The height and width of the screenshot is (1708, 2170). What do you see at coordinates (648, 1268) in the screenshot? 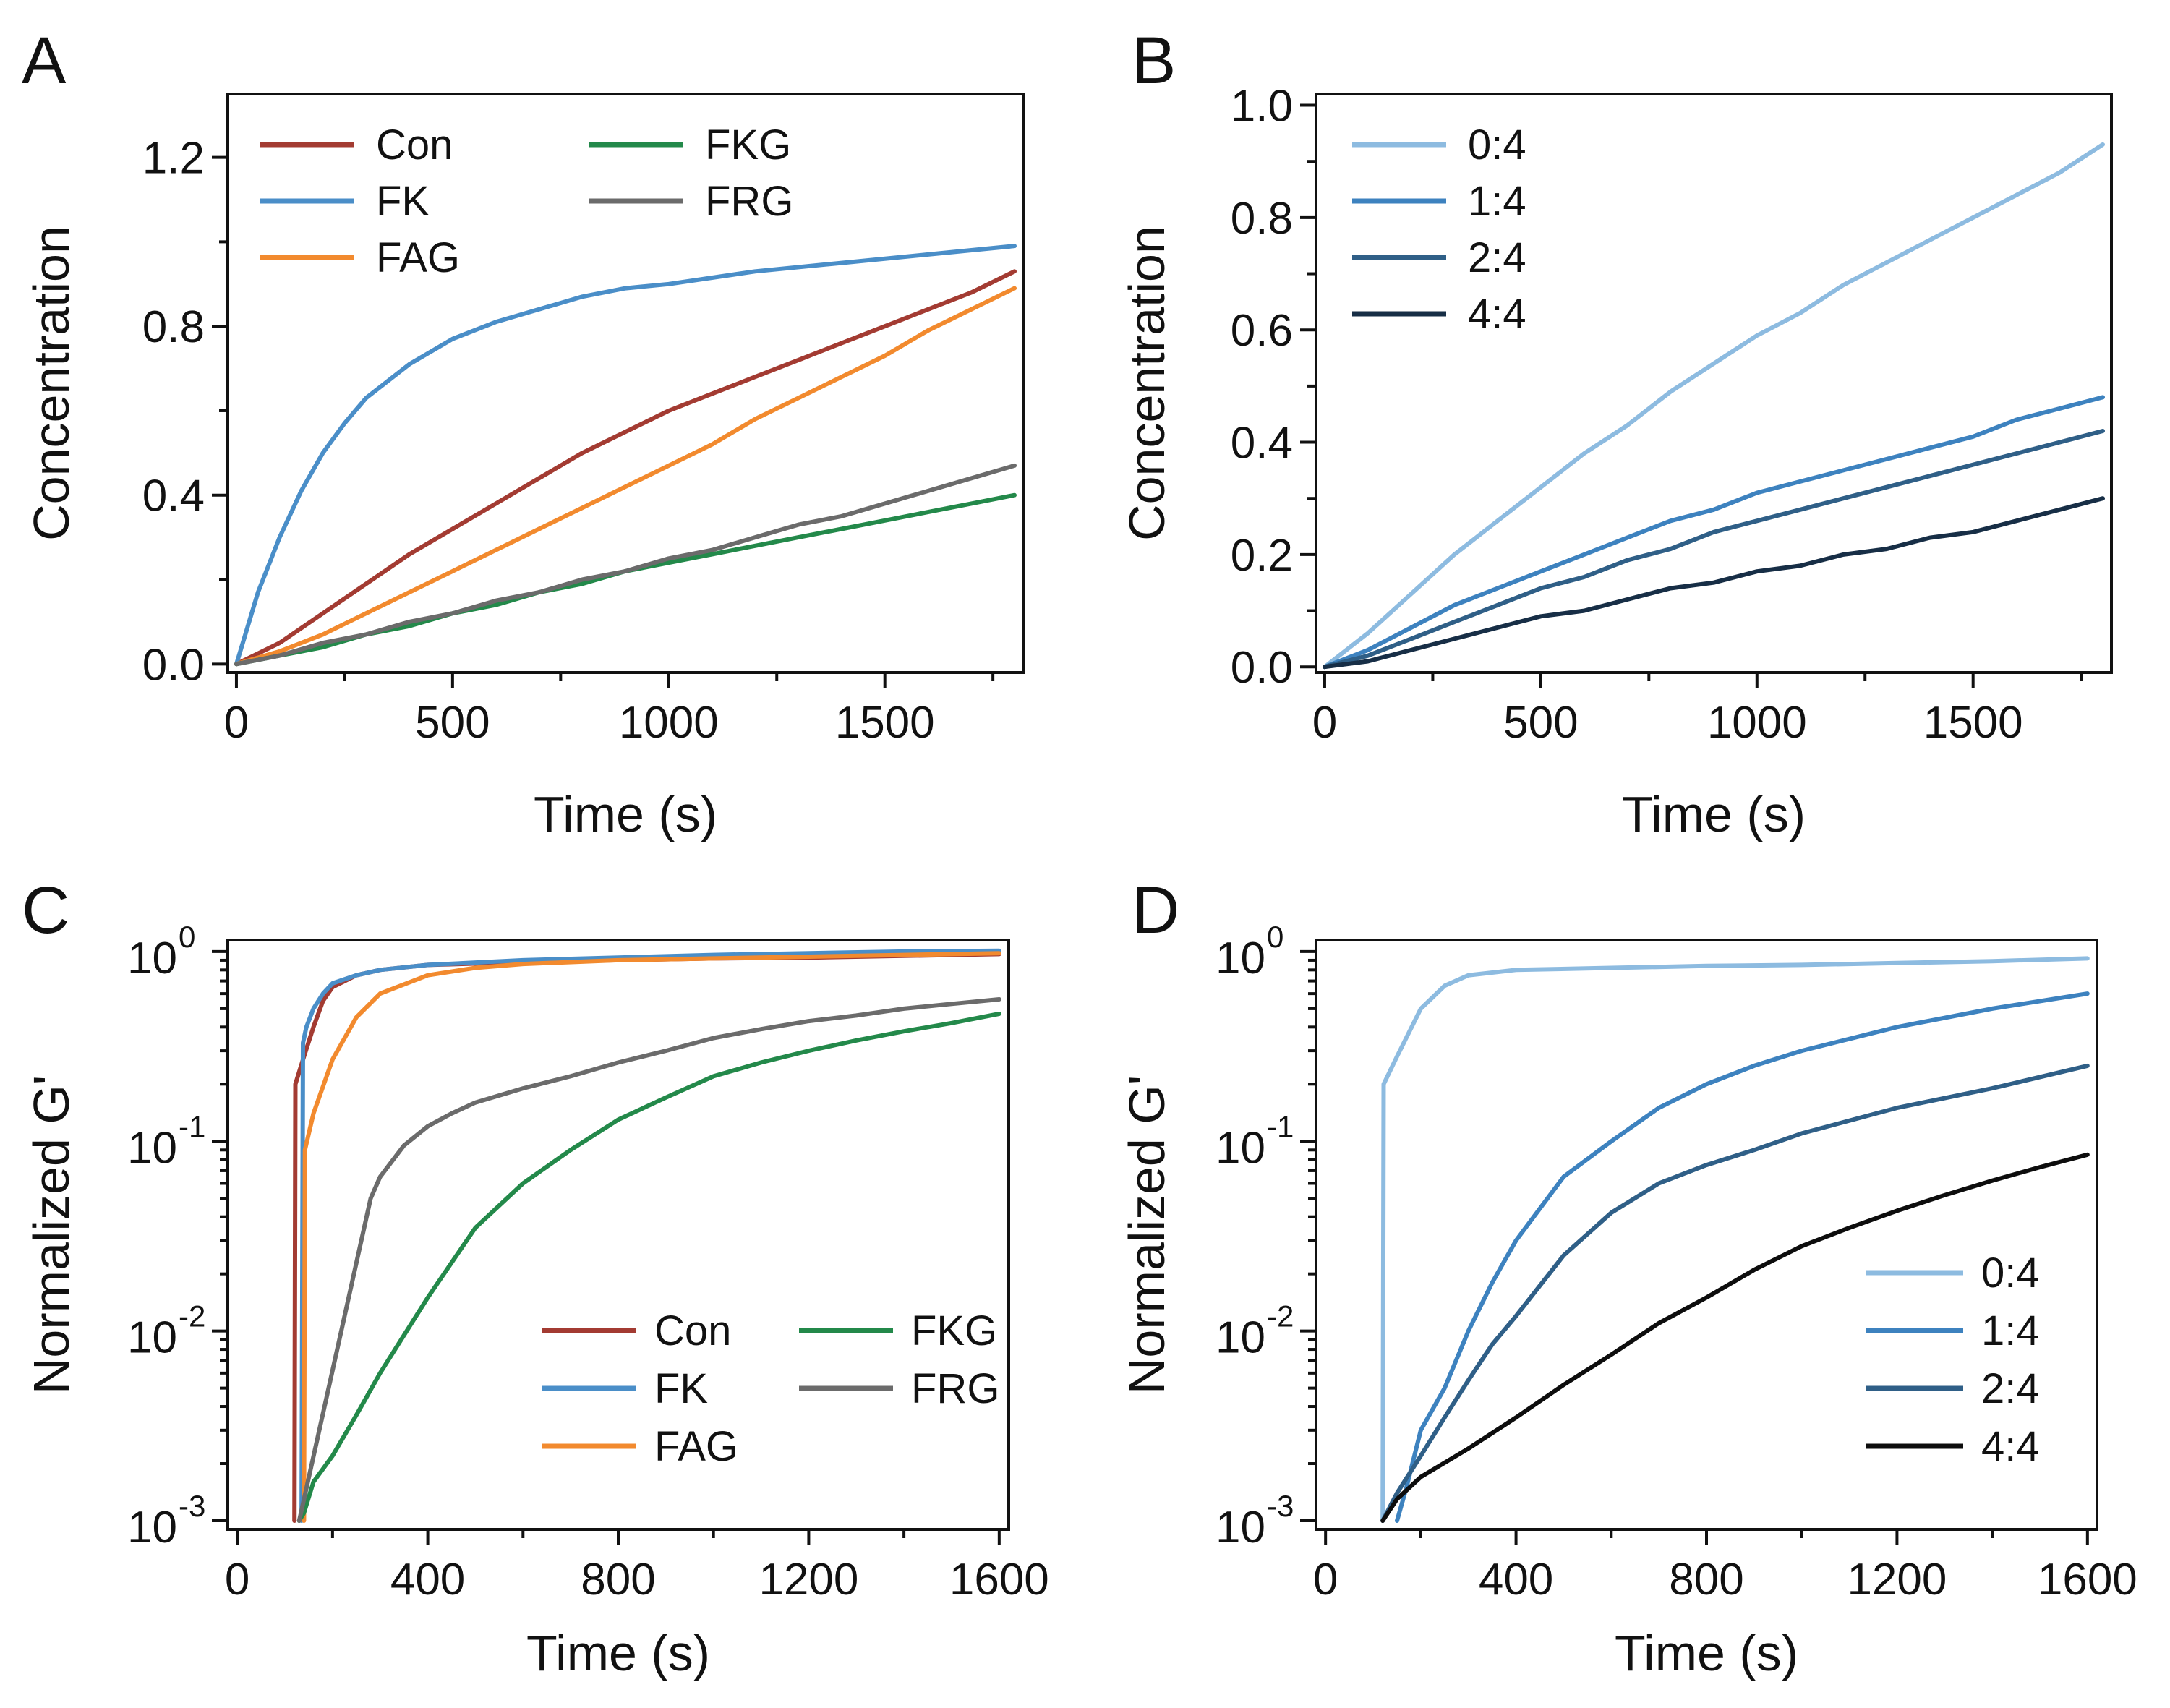
I see `series-line-fkg` at bounding box center [648, 1268].